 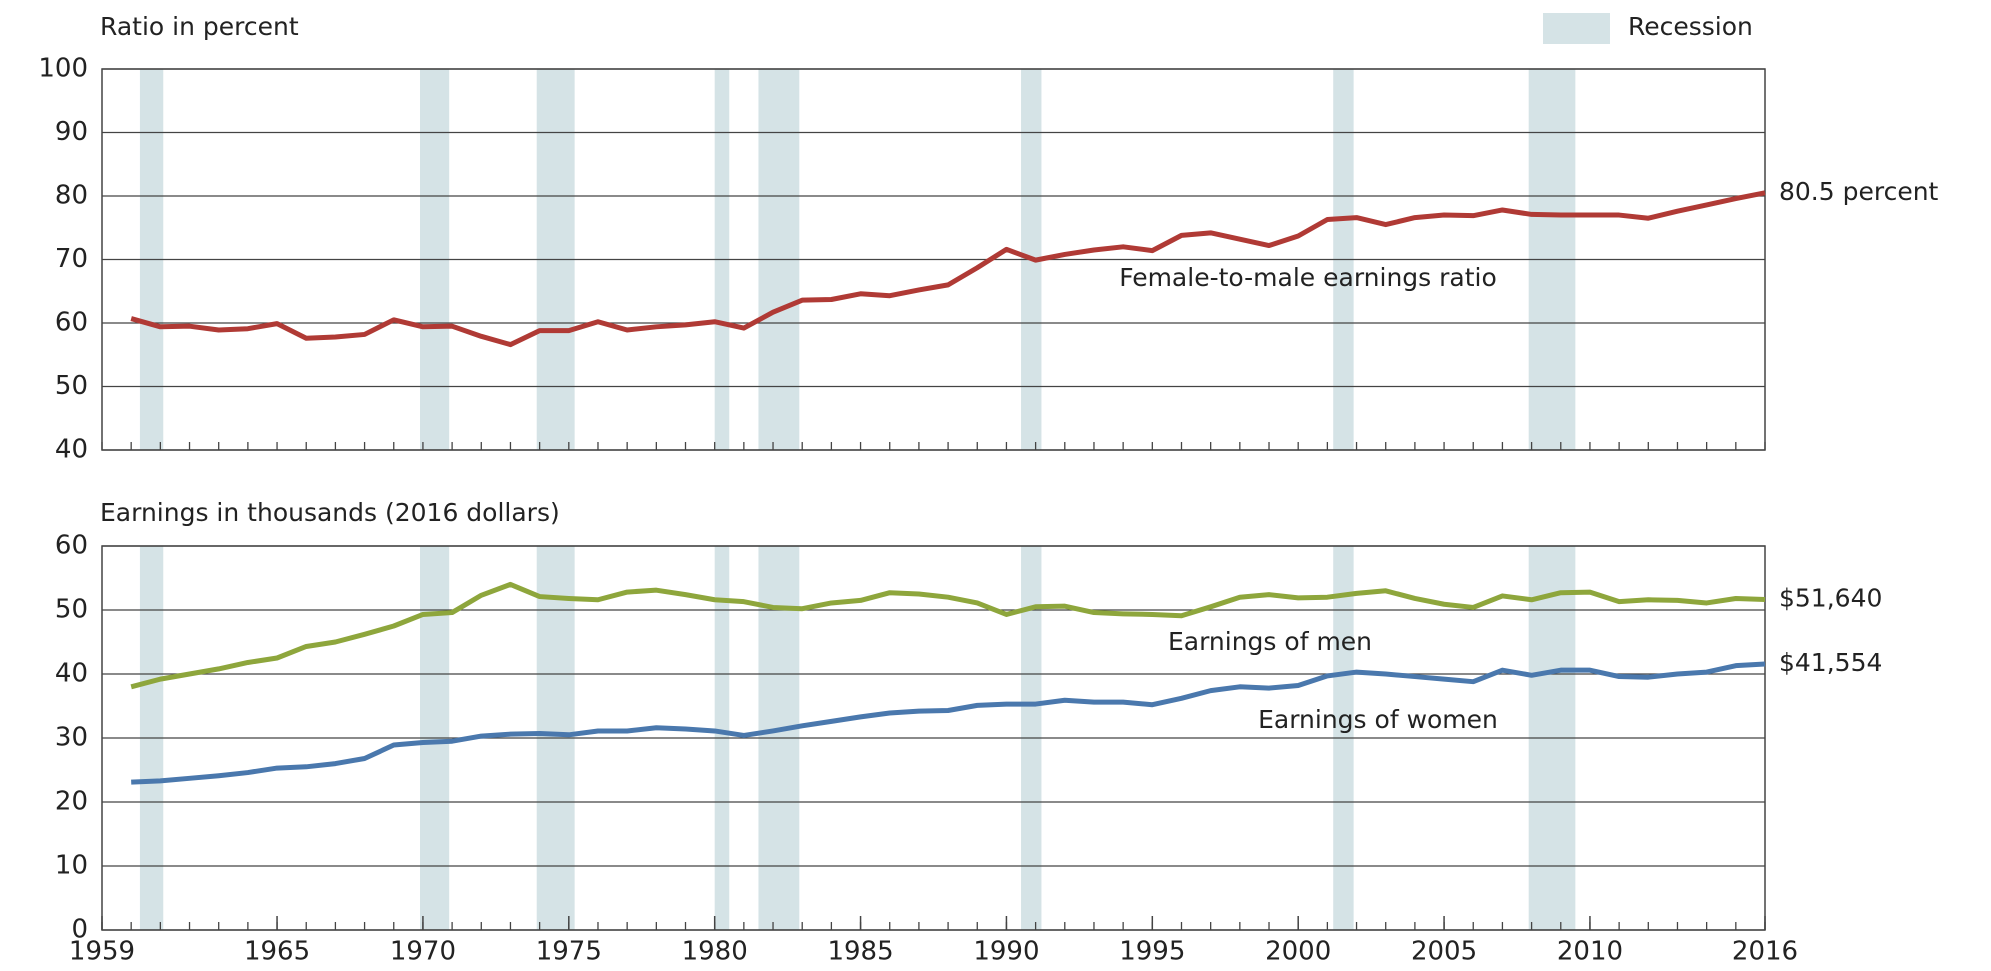 What do you see at coordinates (1308, 277) in the screenshot?
I see `series-label: Female-to-male earnings ratio` at bounding box center [1308, 277].